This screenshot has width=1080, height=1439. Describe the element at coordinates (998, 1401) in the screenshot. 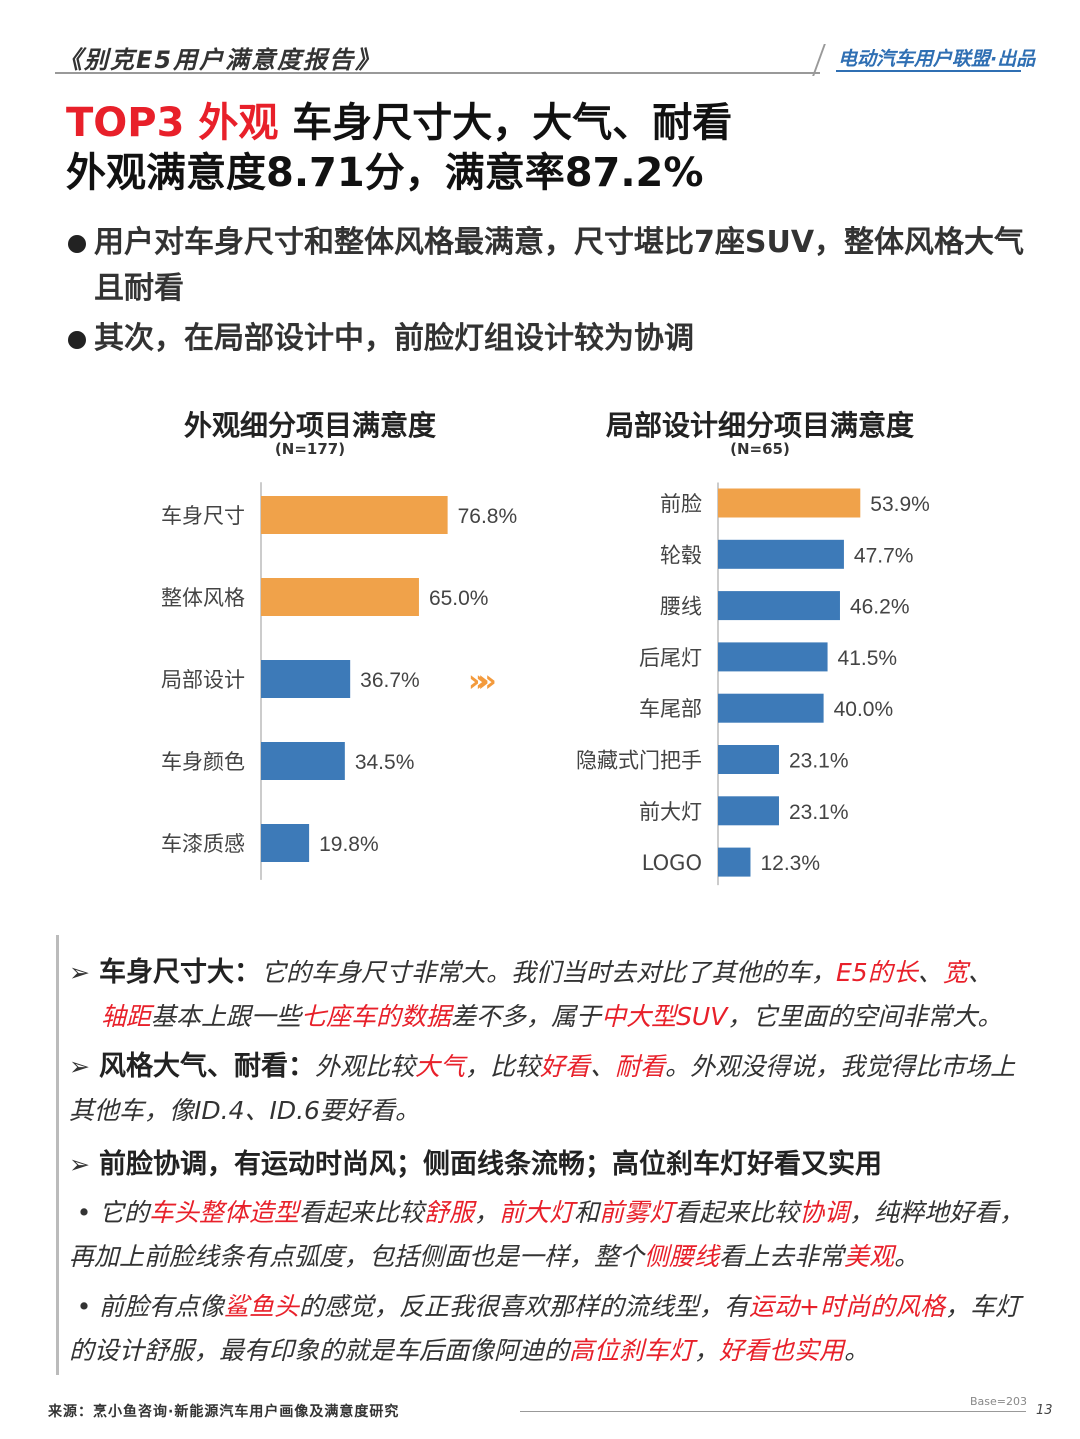

I see `footer-base: Base=203` at that location.